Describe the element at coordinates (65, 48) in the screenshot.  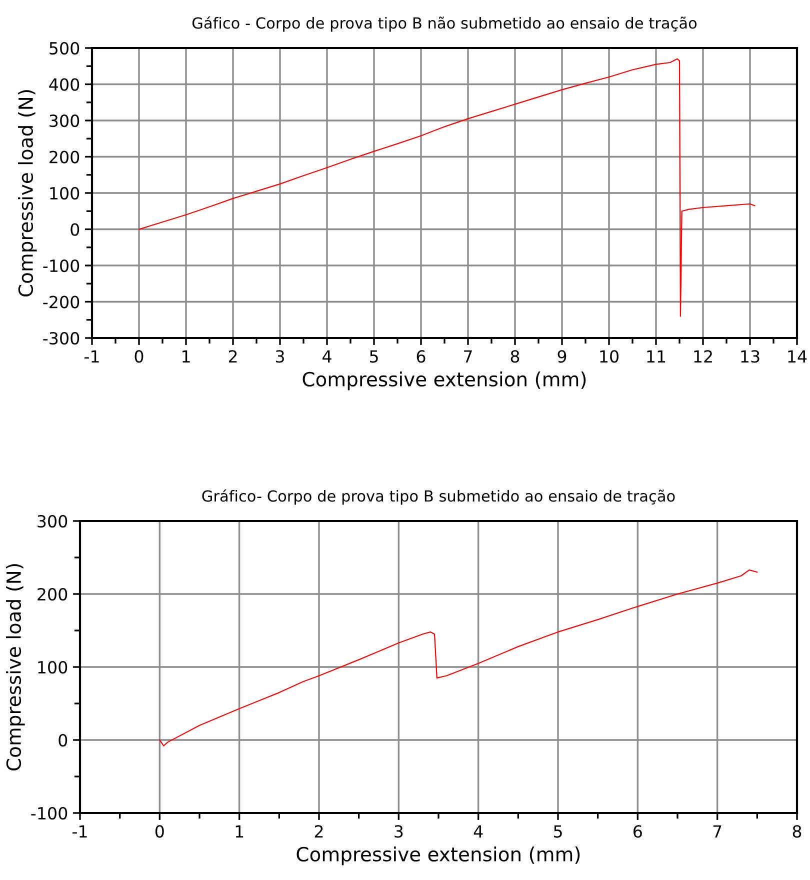
I see `y-tick-label: 500` at that location.